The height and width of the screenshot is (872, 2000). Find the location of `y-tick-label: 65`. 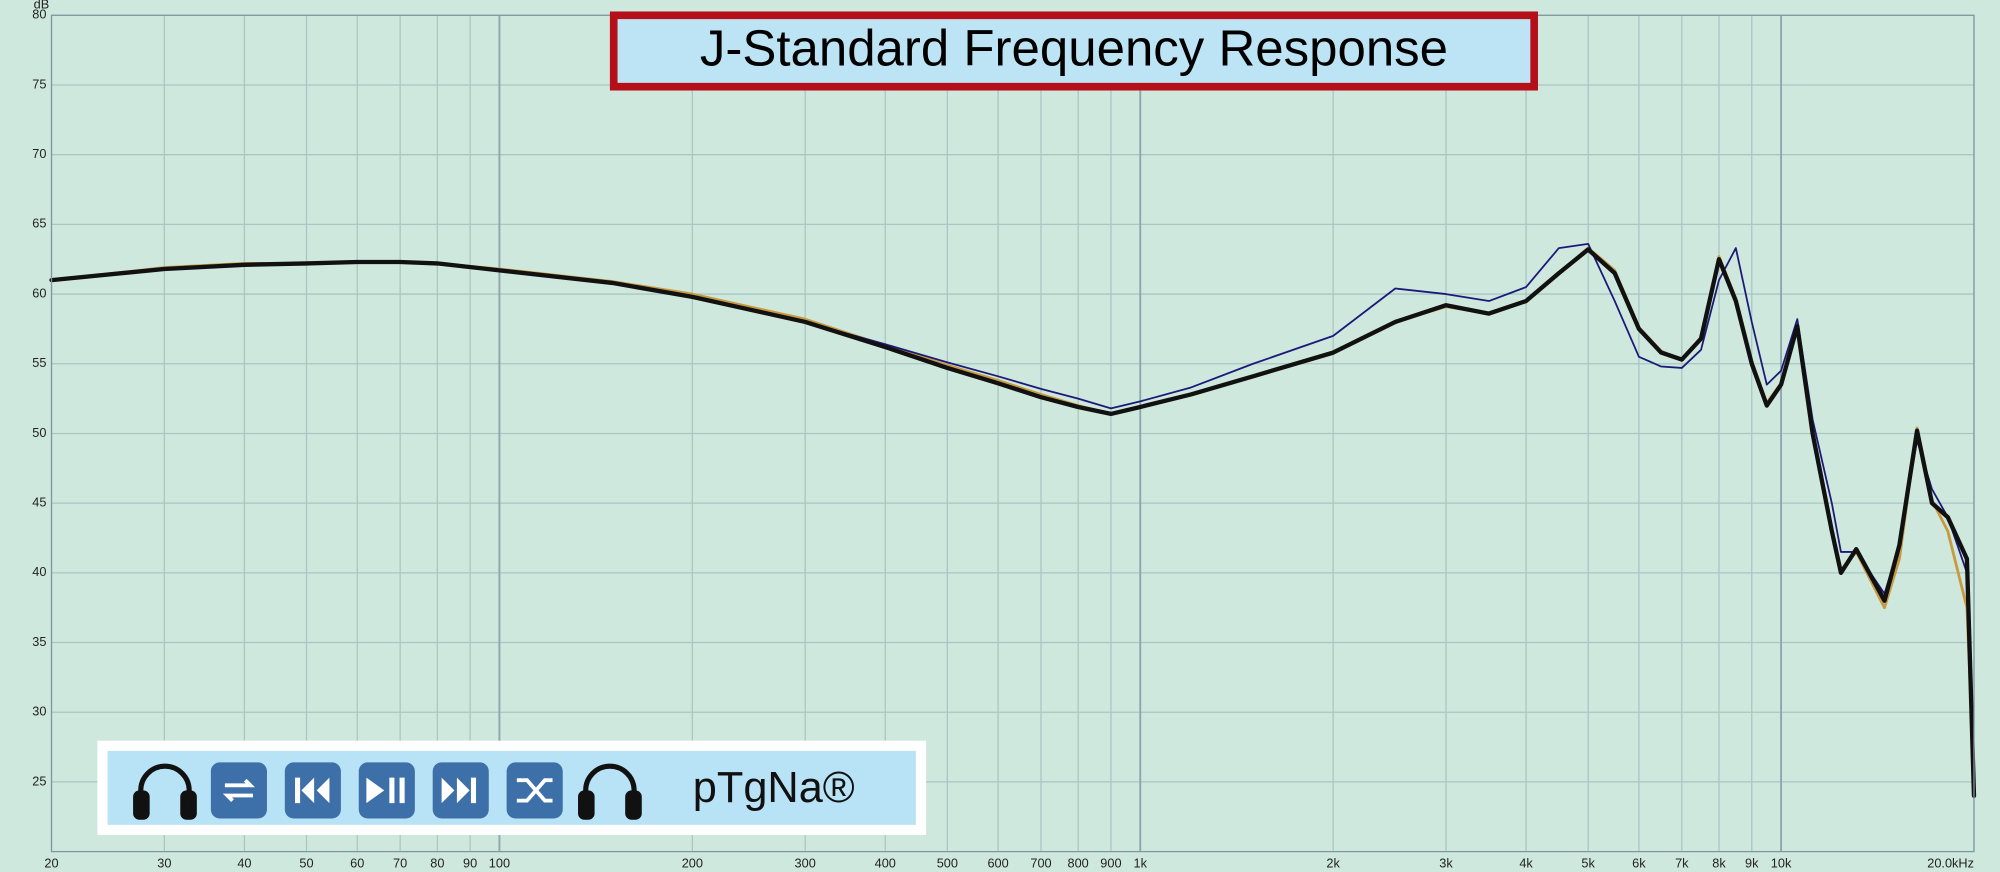

y-tick-label: 65 is located at coordinates (39, 223).